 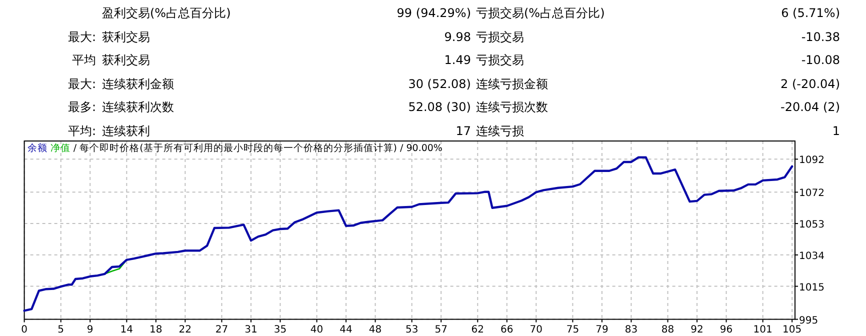 I want to click on text: 连续获利, so click(x=126, y=131).